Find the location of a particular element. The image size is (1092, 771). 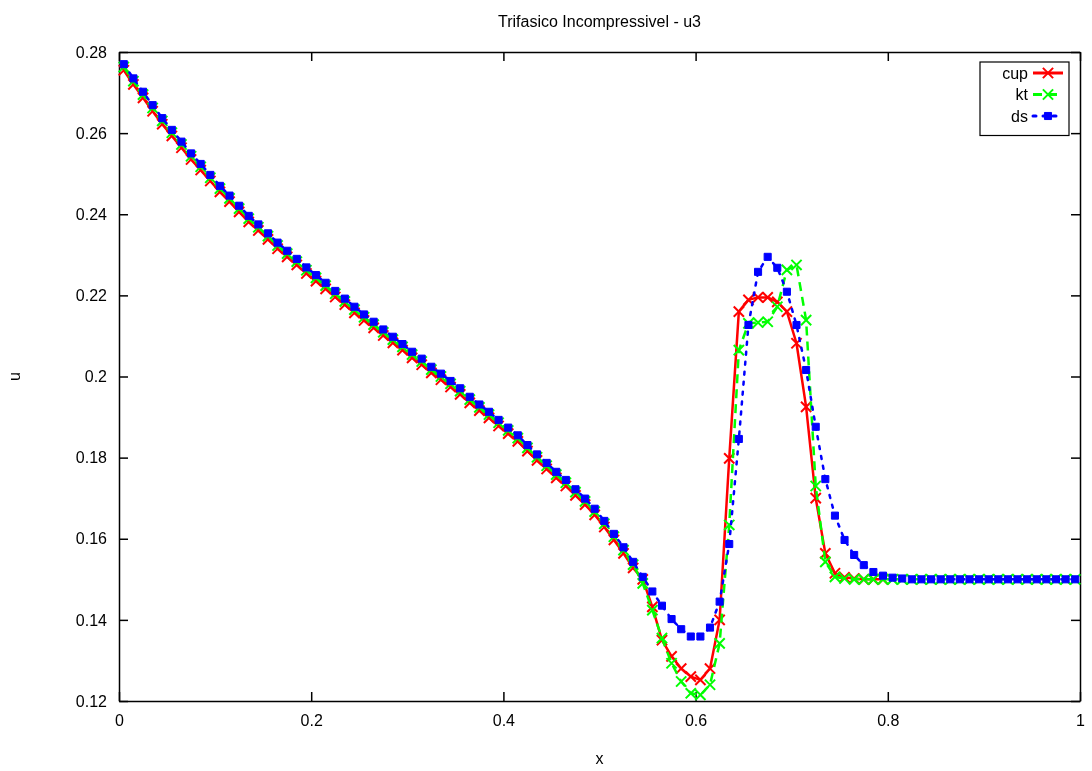

legend-label: kt is located at coordinates (1022, 95).